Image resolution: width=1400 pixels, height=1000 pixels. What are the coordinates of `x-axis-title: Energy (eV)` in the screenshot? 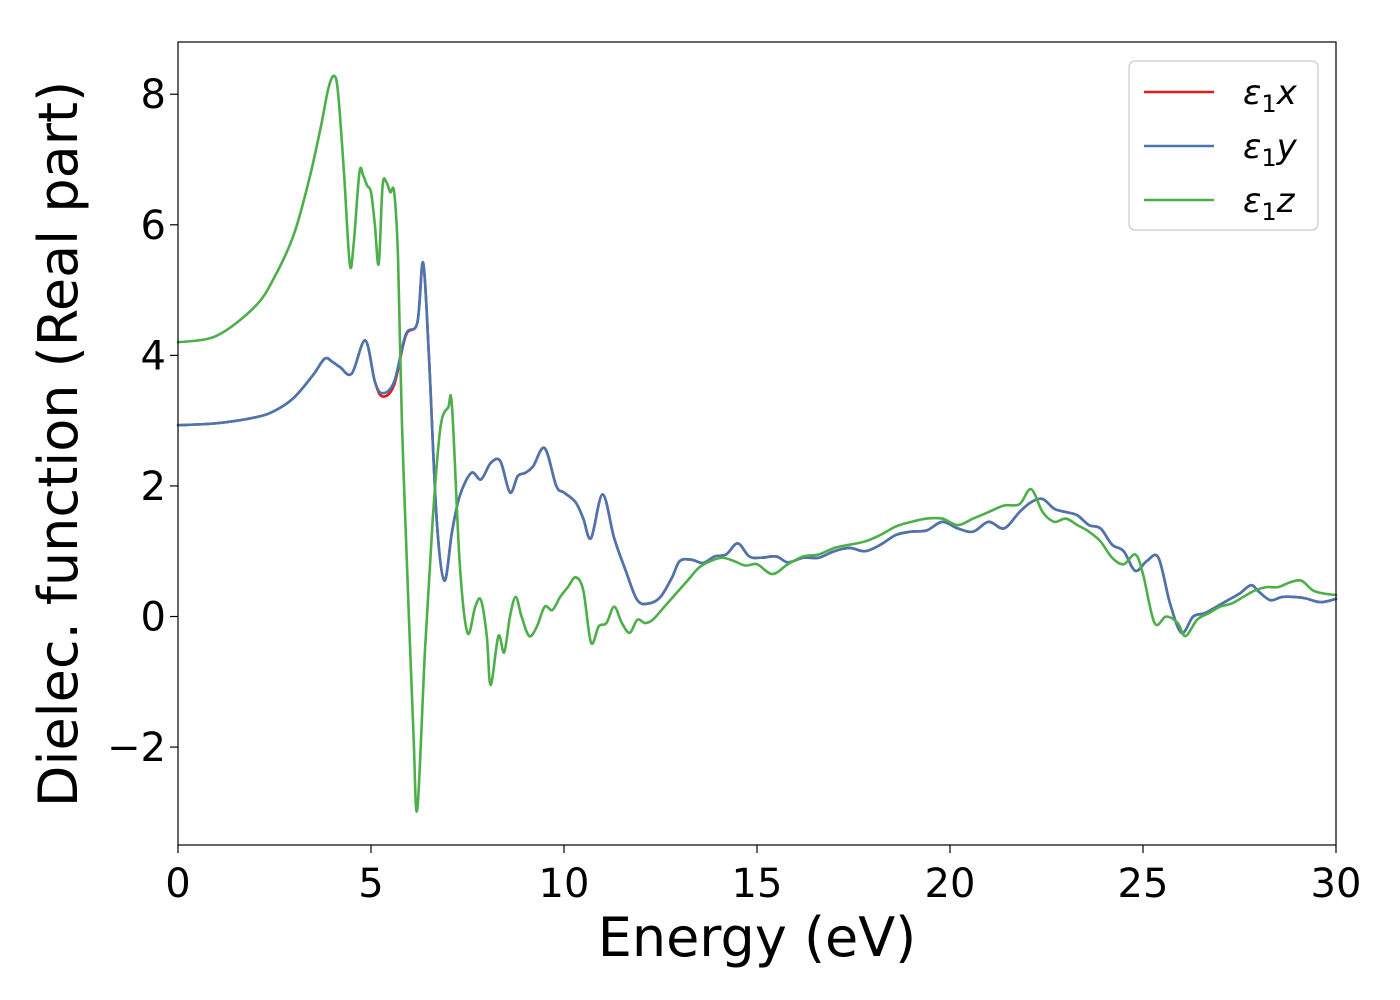 It's located at (757, 937).